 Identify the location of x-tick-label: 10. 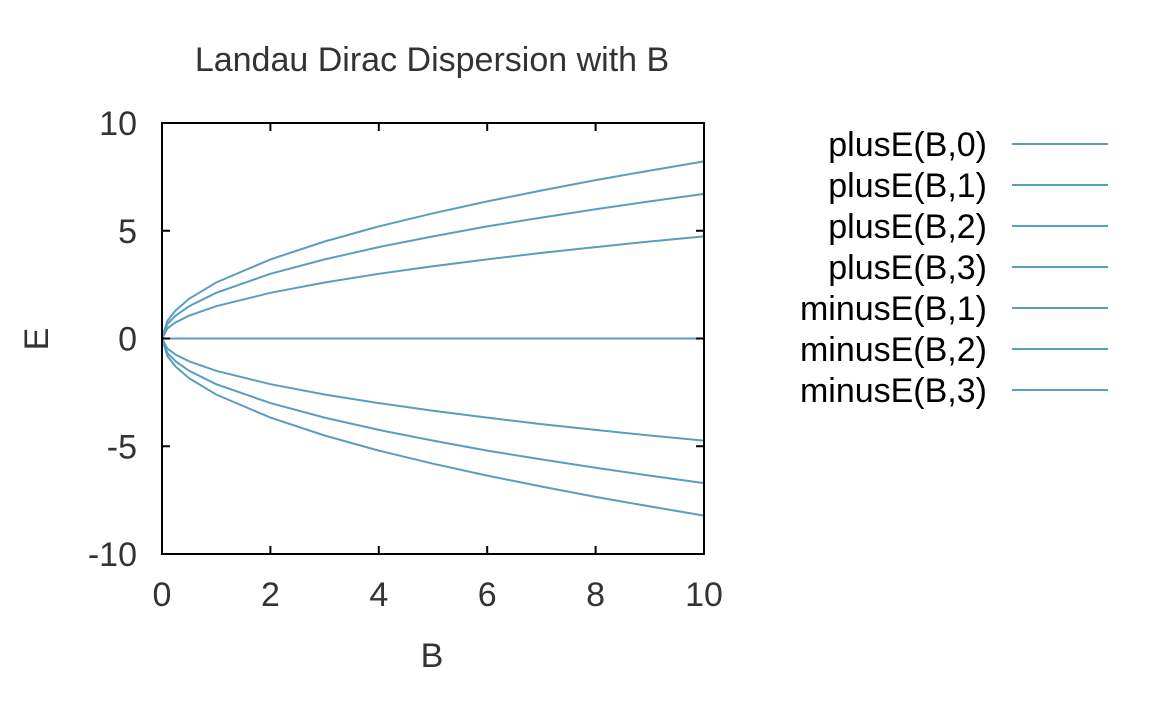
(704, 595).